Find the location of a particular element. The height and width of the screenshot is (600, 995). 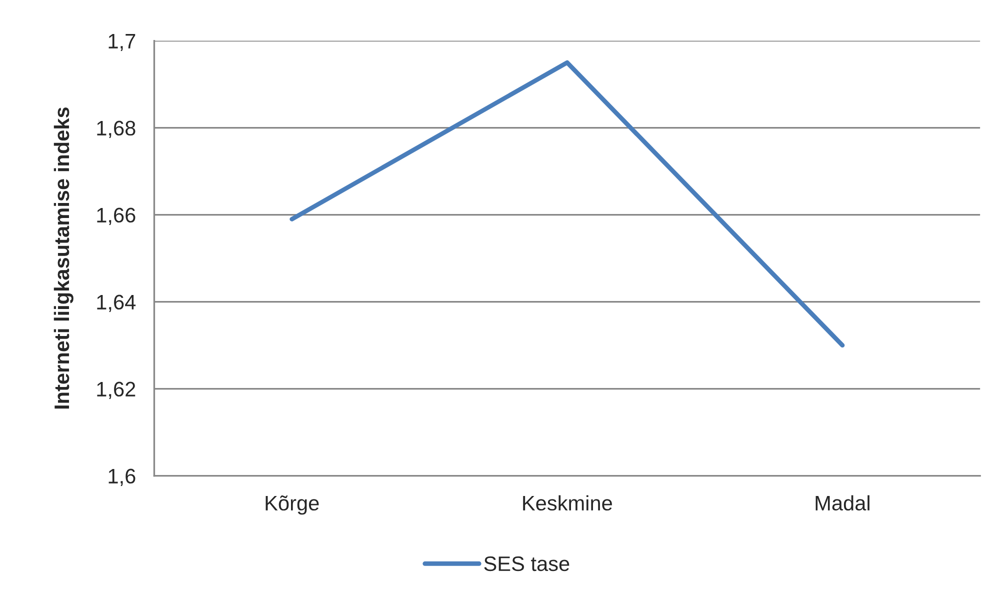

y-axis-title: Interneti liigkasutamise indeks is located at coordinates (64, 258).